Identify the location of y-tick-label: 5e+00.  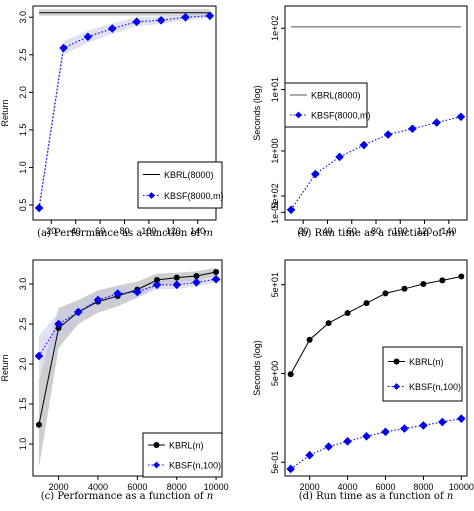
(275, 373).